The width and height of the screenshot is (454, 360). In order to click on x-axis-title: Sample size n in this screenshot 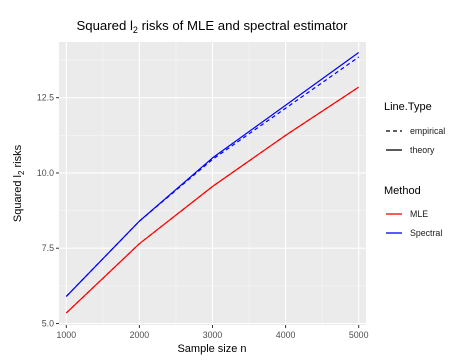, I will do `click(211, 349)`.